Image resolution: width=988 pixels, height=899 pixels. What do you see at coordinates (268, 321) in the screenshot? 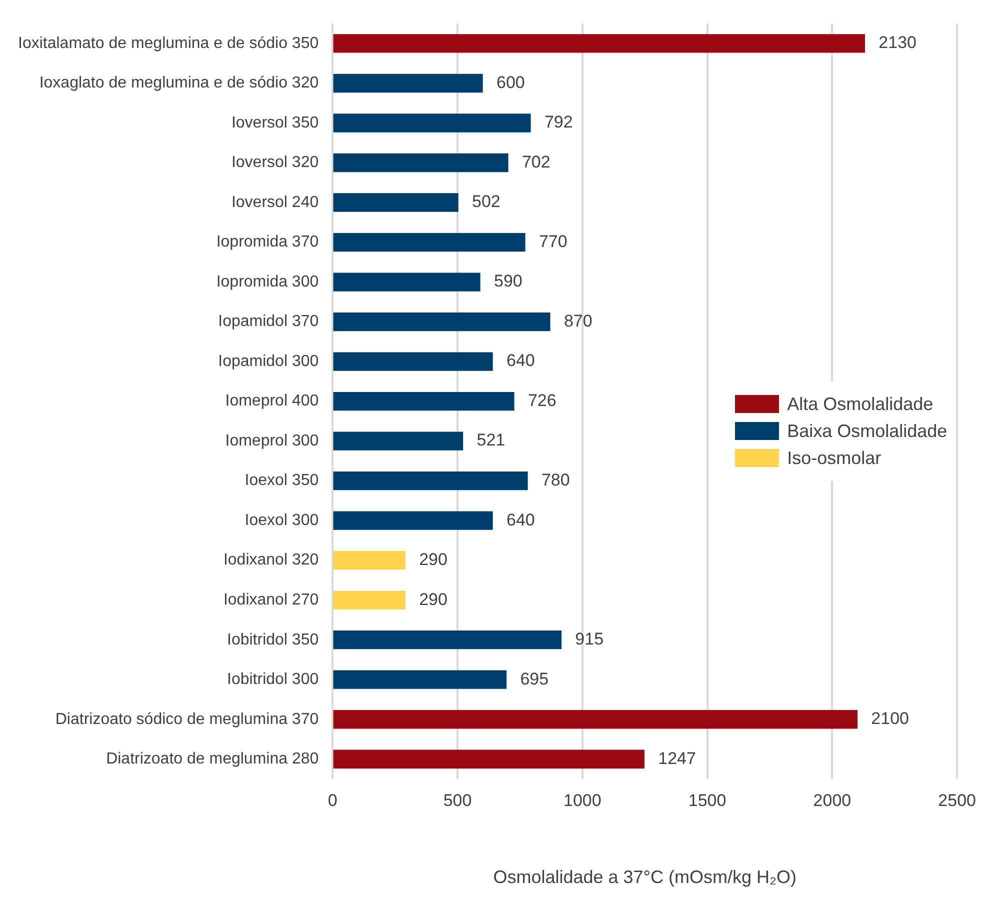
I see `y-tick-label: Iopamidol 370` at bounding box center [268, 321].